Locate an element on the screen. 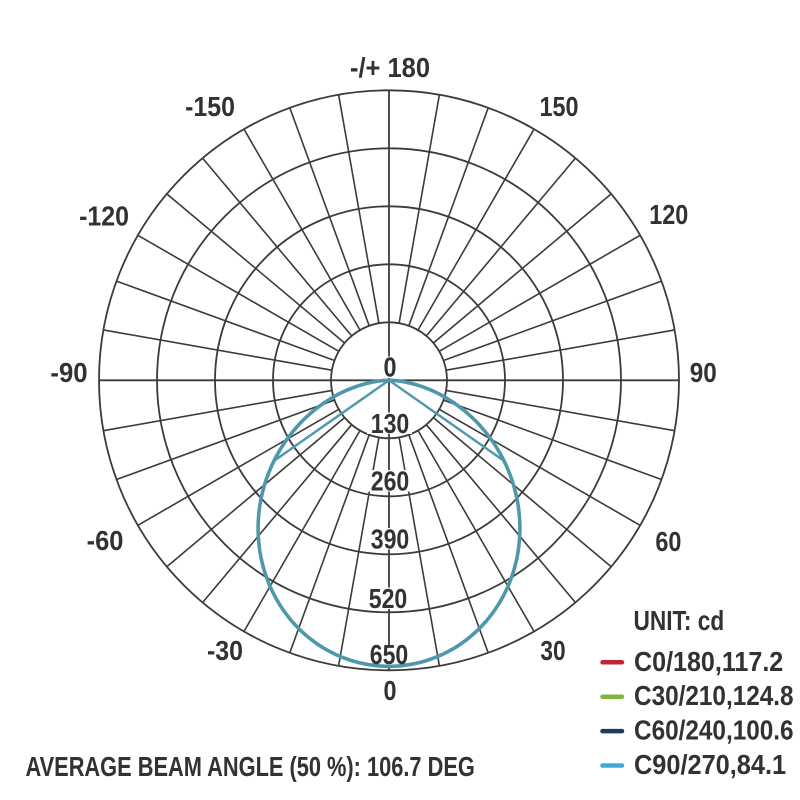 The width and height of the screenshot is (800, 800). svg-text: 520 is located at coordinates (388, 599).